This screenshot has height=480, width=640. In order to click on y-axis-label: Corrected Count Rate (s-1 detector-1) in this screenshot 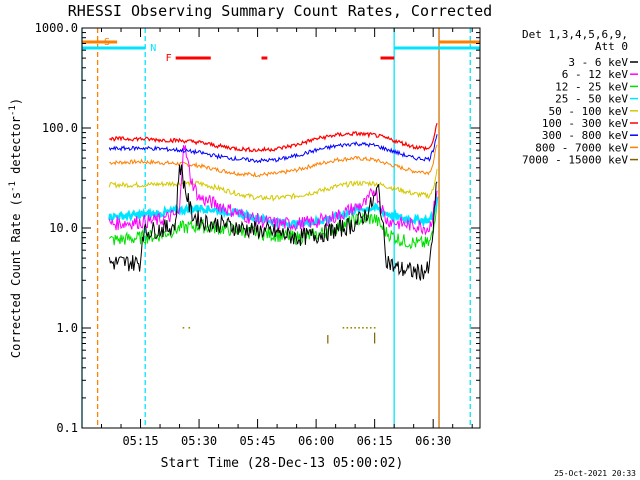, I will do `click(15, 228)`.